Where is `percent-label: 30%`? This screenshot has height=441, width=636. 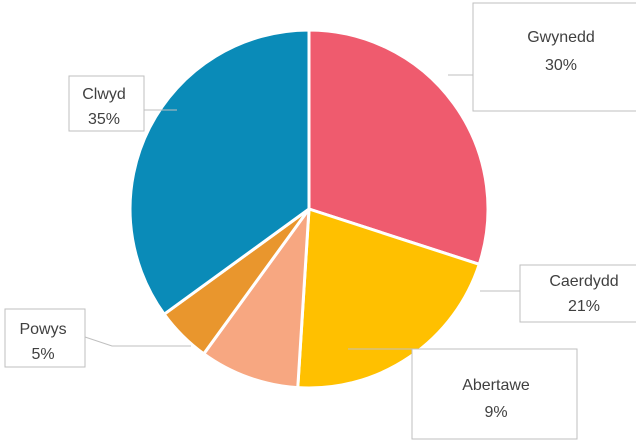 percent-label: 30% is located at coordinates (561, 65).